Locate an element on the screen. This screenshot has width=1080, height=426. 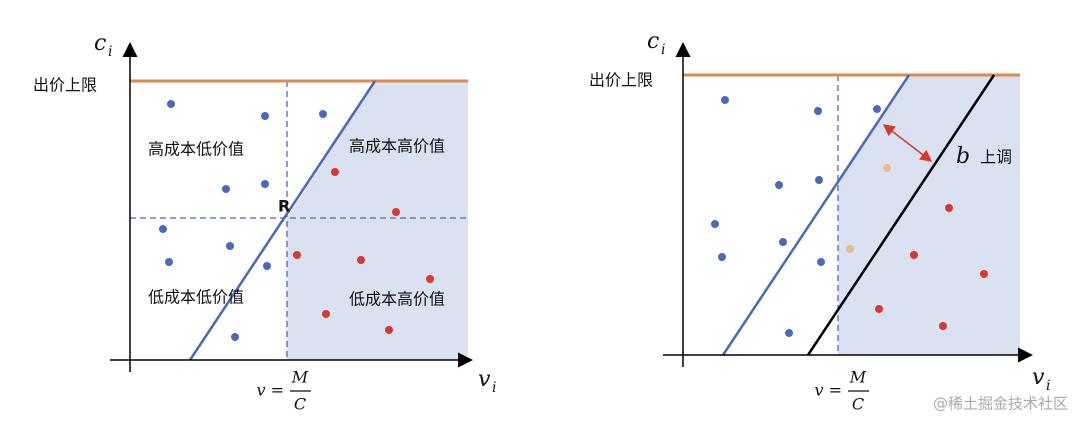
quadrant-label: 低成本低价值 is located at coordinates (196, 297).